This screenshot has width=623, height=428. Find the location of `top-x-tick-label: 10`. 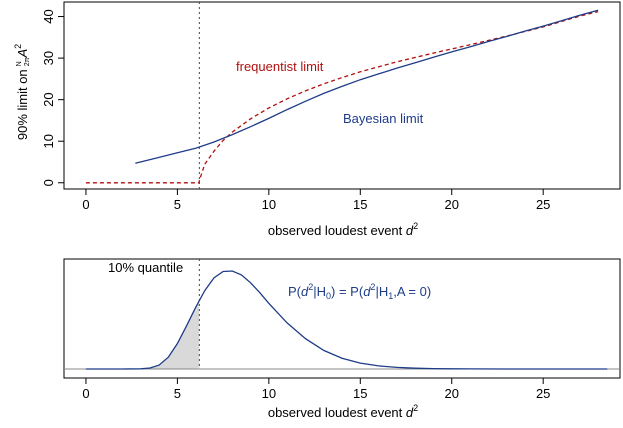

top-x-tick-label: 10 is located at coordinates (269, 204).